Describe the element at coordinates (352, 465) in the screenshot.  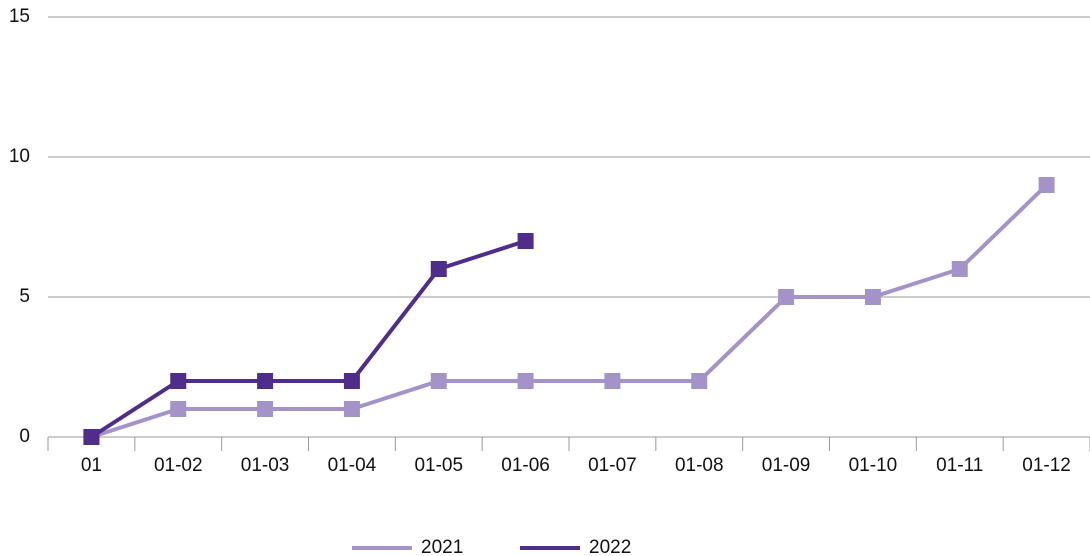
I see `x-tick-label: 01-04` at that location.